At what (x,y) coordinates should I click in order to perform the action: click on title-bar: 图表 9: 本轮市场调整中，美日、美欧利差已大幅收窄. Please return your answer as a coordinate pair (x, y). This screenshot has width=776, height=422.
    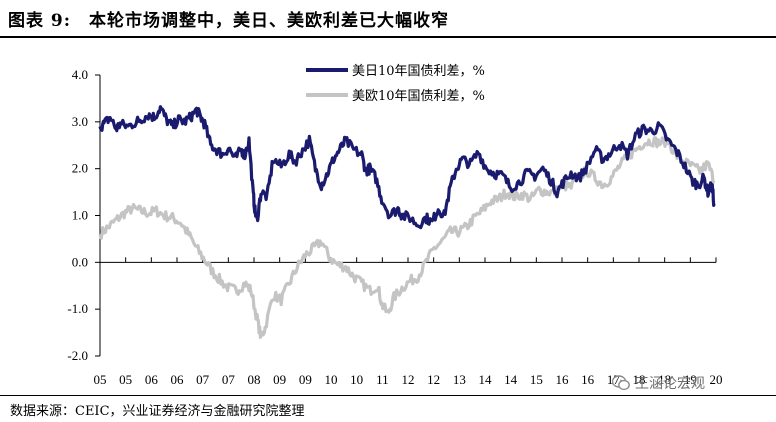
    Looking at the image, I should click on (388, 19).